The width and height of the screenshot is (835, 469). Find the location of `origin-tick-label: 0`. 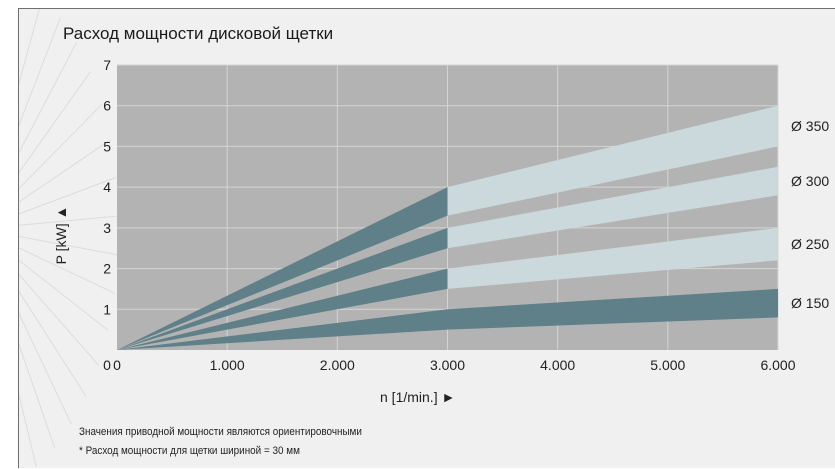

origin-tick-label: 0 is located at coordinates (107, 365).